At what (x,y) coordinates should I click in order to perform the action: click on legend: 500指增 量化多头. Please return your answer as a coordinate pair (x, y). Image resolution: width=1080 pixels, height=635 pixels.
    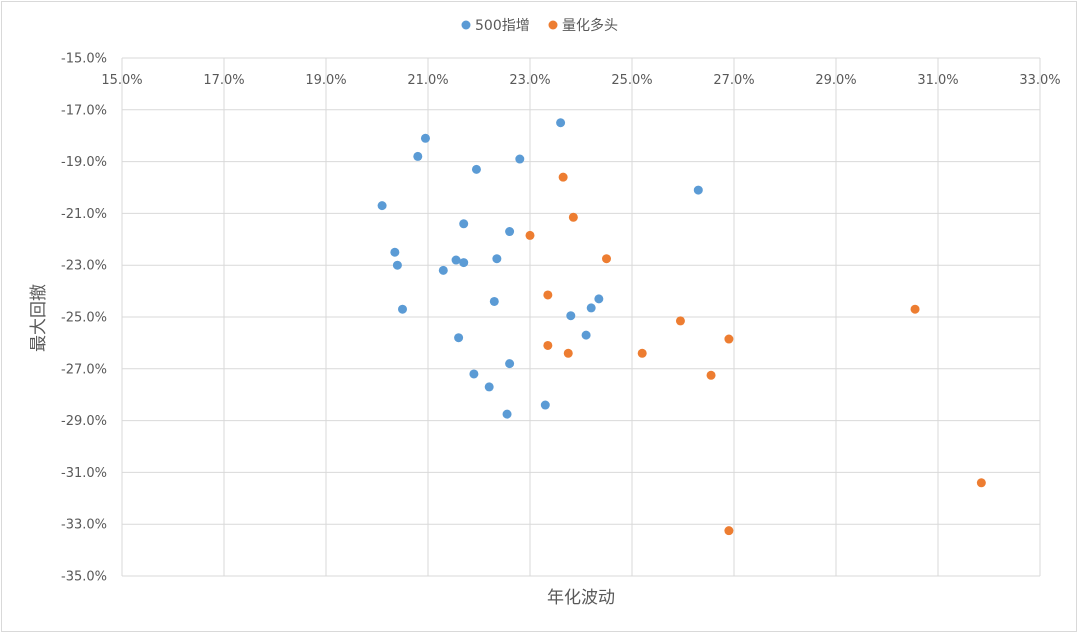
    Looking at the image, I should click on (539, 25).